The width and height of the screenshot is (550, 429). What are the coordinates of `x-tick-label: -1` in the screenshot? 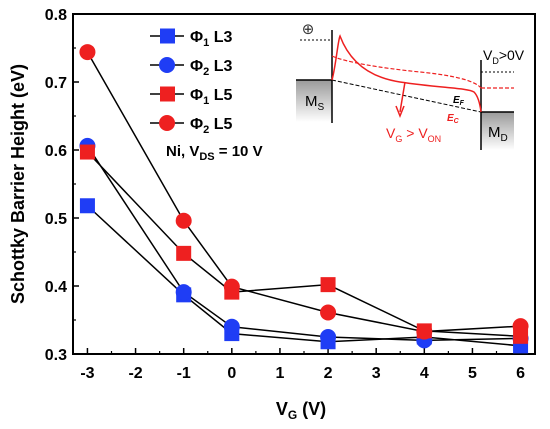 It's located at (184, 373).